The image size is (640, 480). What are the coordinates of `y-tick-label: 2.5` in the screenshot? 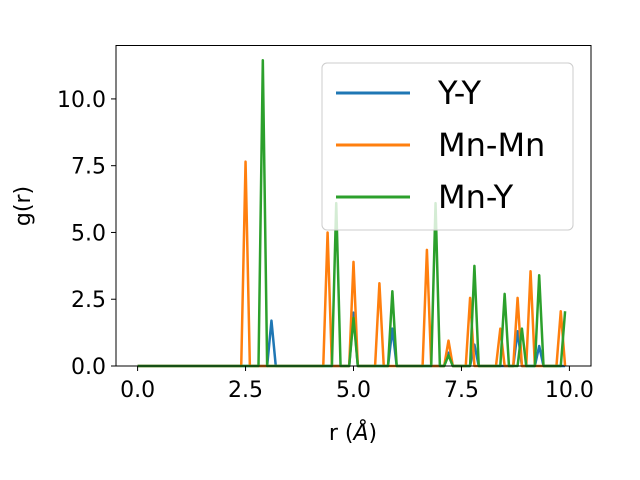 It's located at (88, 300).